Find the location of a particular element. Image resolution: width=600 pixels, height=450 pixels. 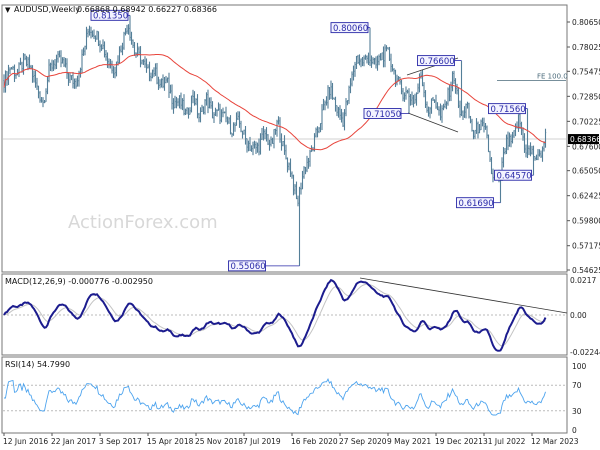

pivot-label: 0.80060 is located at coordinates (350, 29).